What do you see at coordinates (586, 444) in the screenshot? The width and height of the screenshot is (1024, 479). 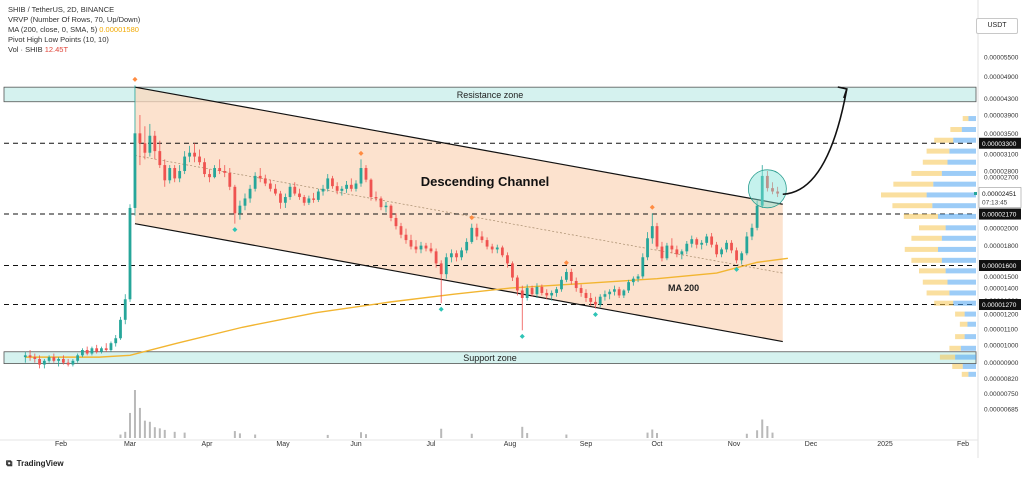 I see `x-tick-label: Sep` at bounding box center [586, 444].